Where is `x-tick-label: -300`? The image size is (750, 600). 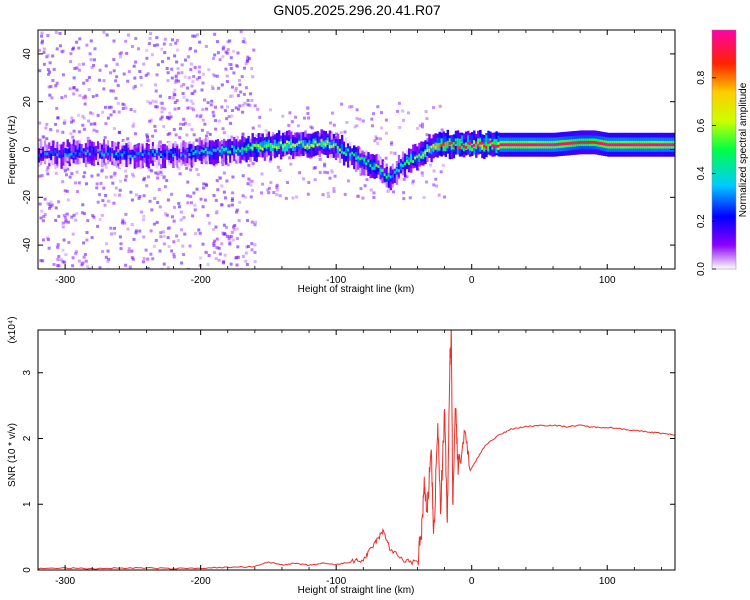
x-tick-label: -300 is located at coordinates (65, 581).